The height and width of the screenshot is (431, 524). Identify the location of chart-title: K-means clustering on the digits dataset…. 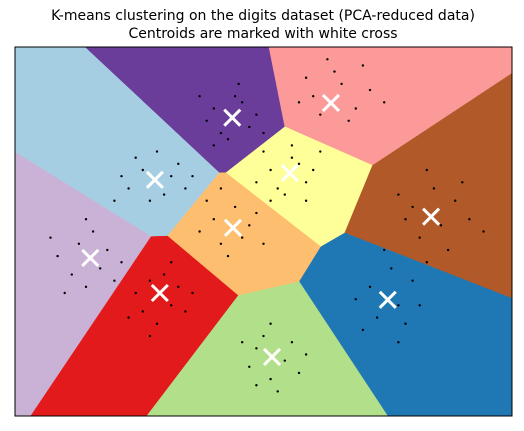
(263, 16).